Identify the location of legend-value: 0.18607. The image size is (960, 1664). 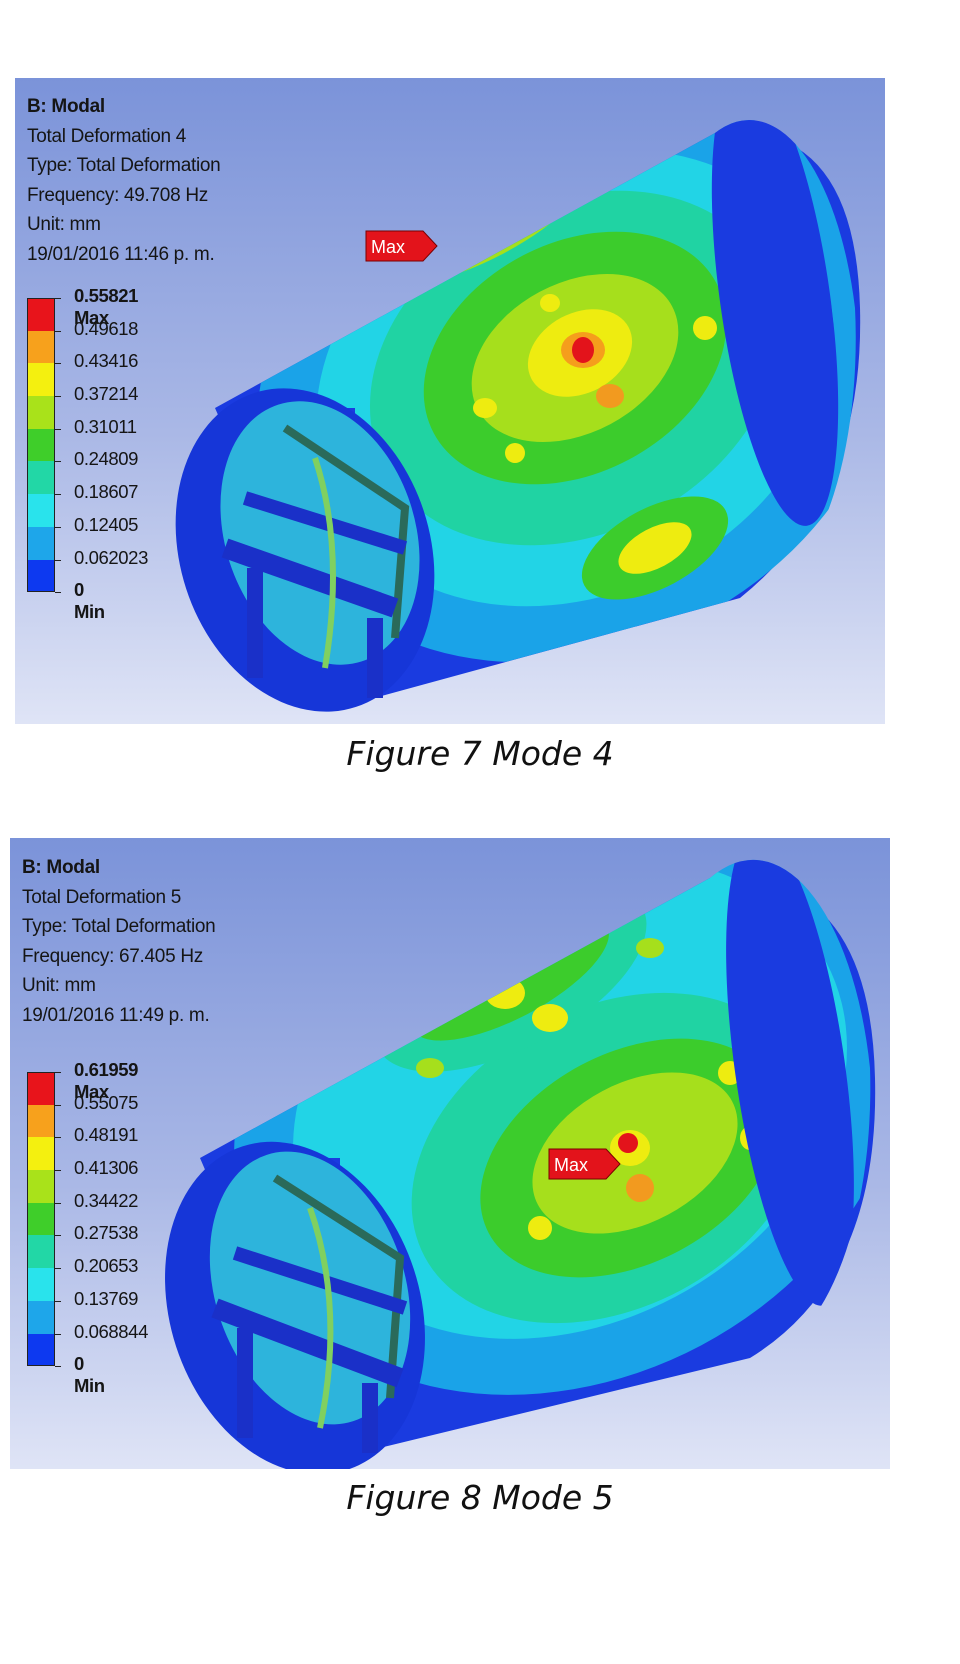
(106, 492).